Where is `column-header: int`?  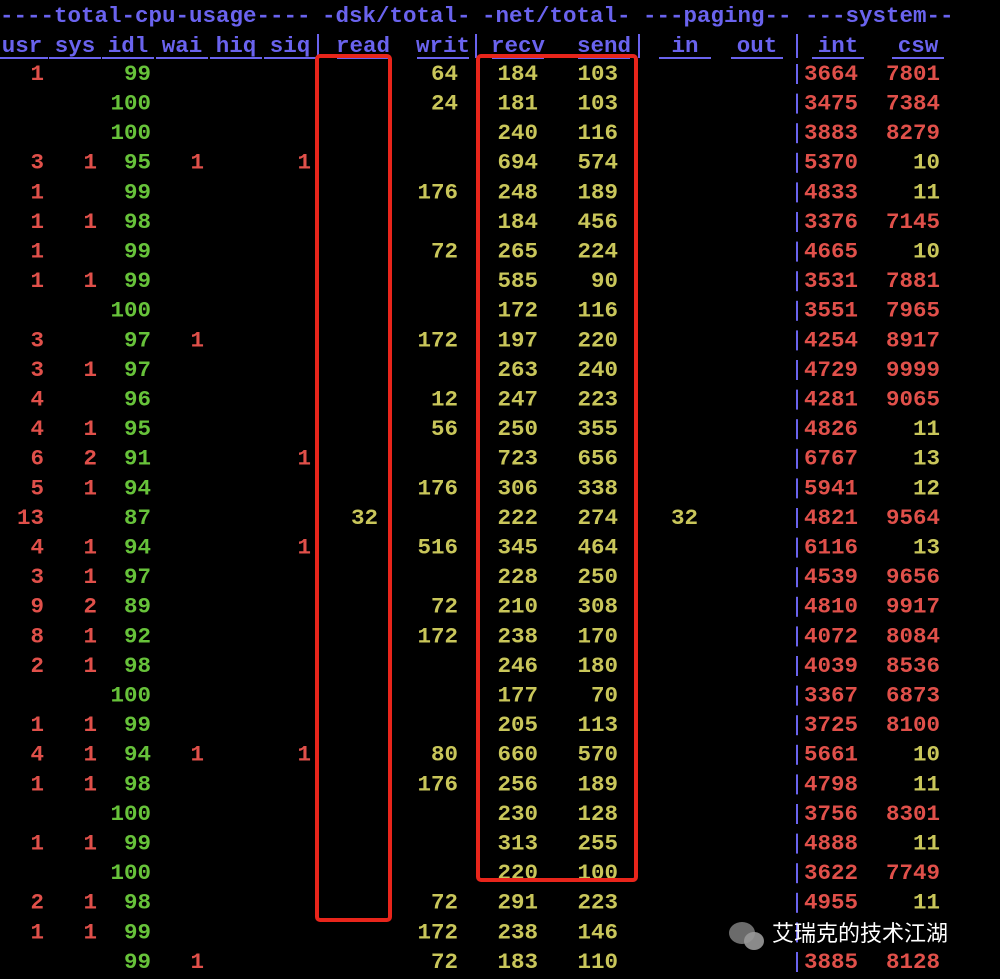 column-header: int is located at coordinates (838, 46).